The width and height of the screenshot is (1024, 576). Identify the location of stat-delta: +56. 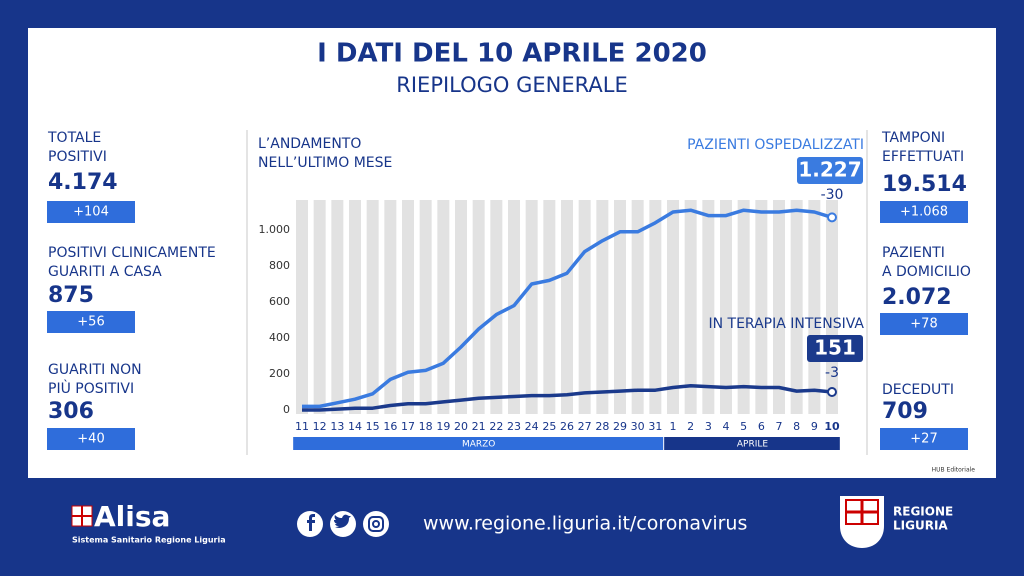
(90, 322).